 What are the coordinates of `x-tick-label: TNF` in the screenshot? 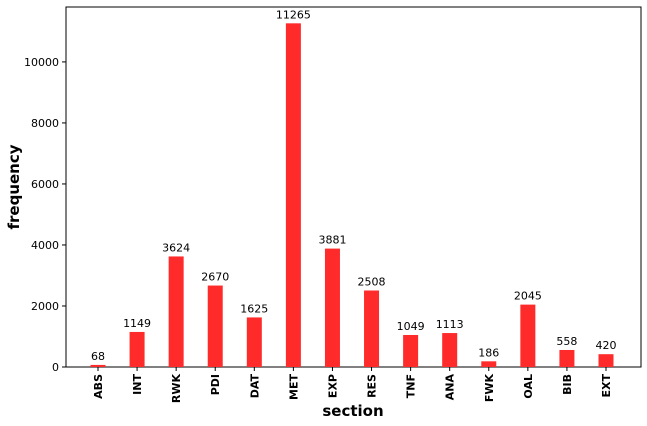 It's located at (411, 386).